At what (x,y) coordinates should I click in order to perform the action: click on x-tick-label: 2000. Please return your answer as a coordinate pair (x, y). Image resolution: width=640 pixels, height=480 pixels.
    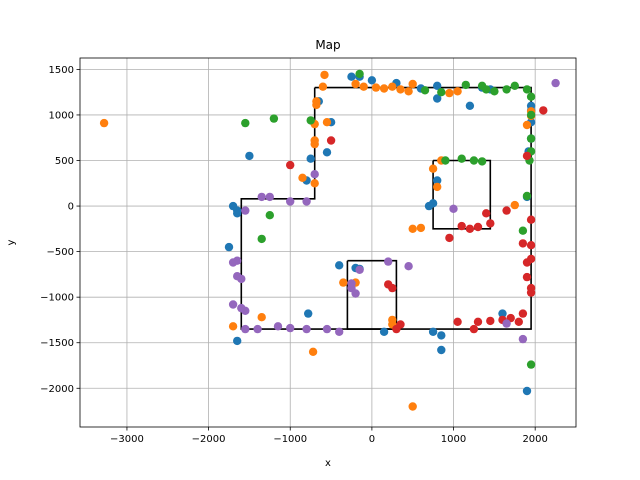
    Looking at the image, I should click on (534, 439).